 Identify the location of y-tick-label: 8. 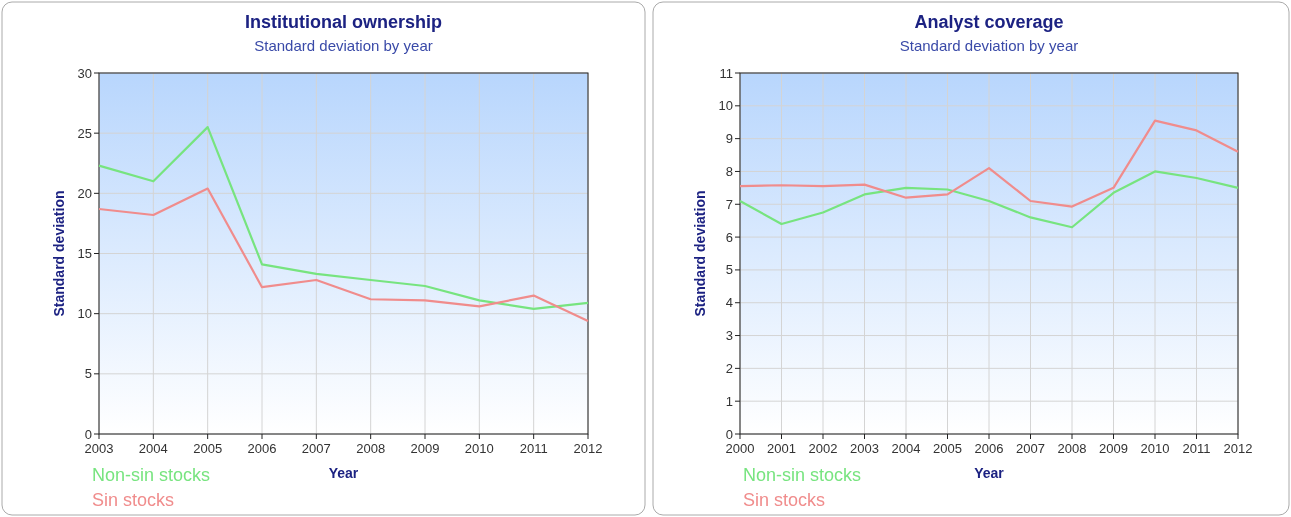
(729, 171).